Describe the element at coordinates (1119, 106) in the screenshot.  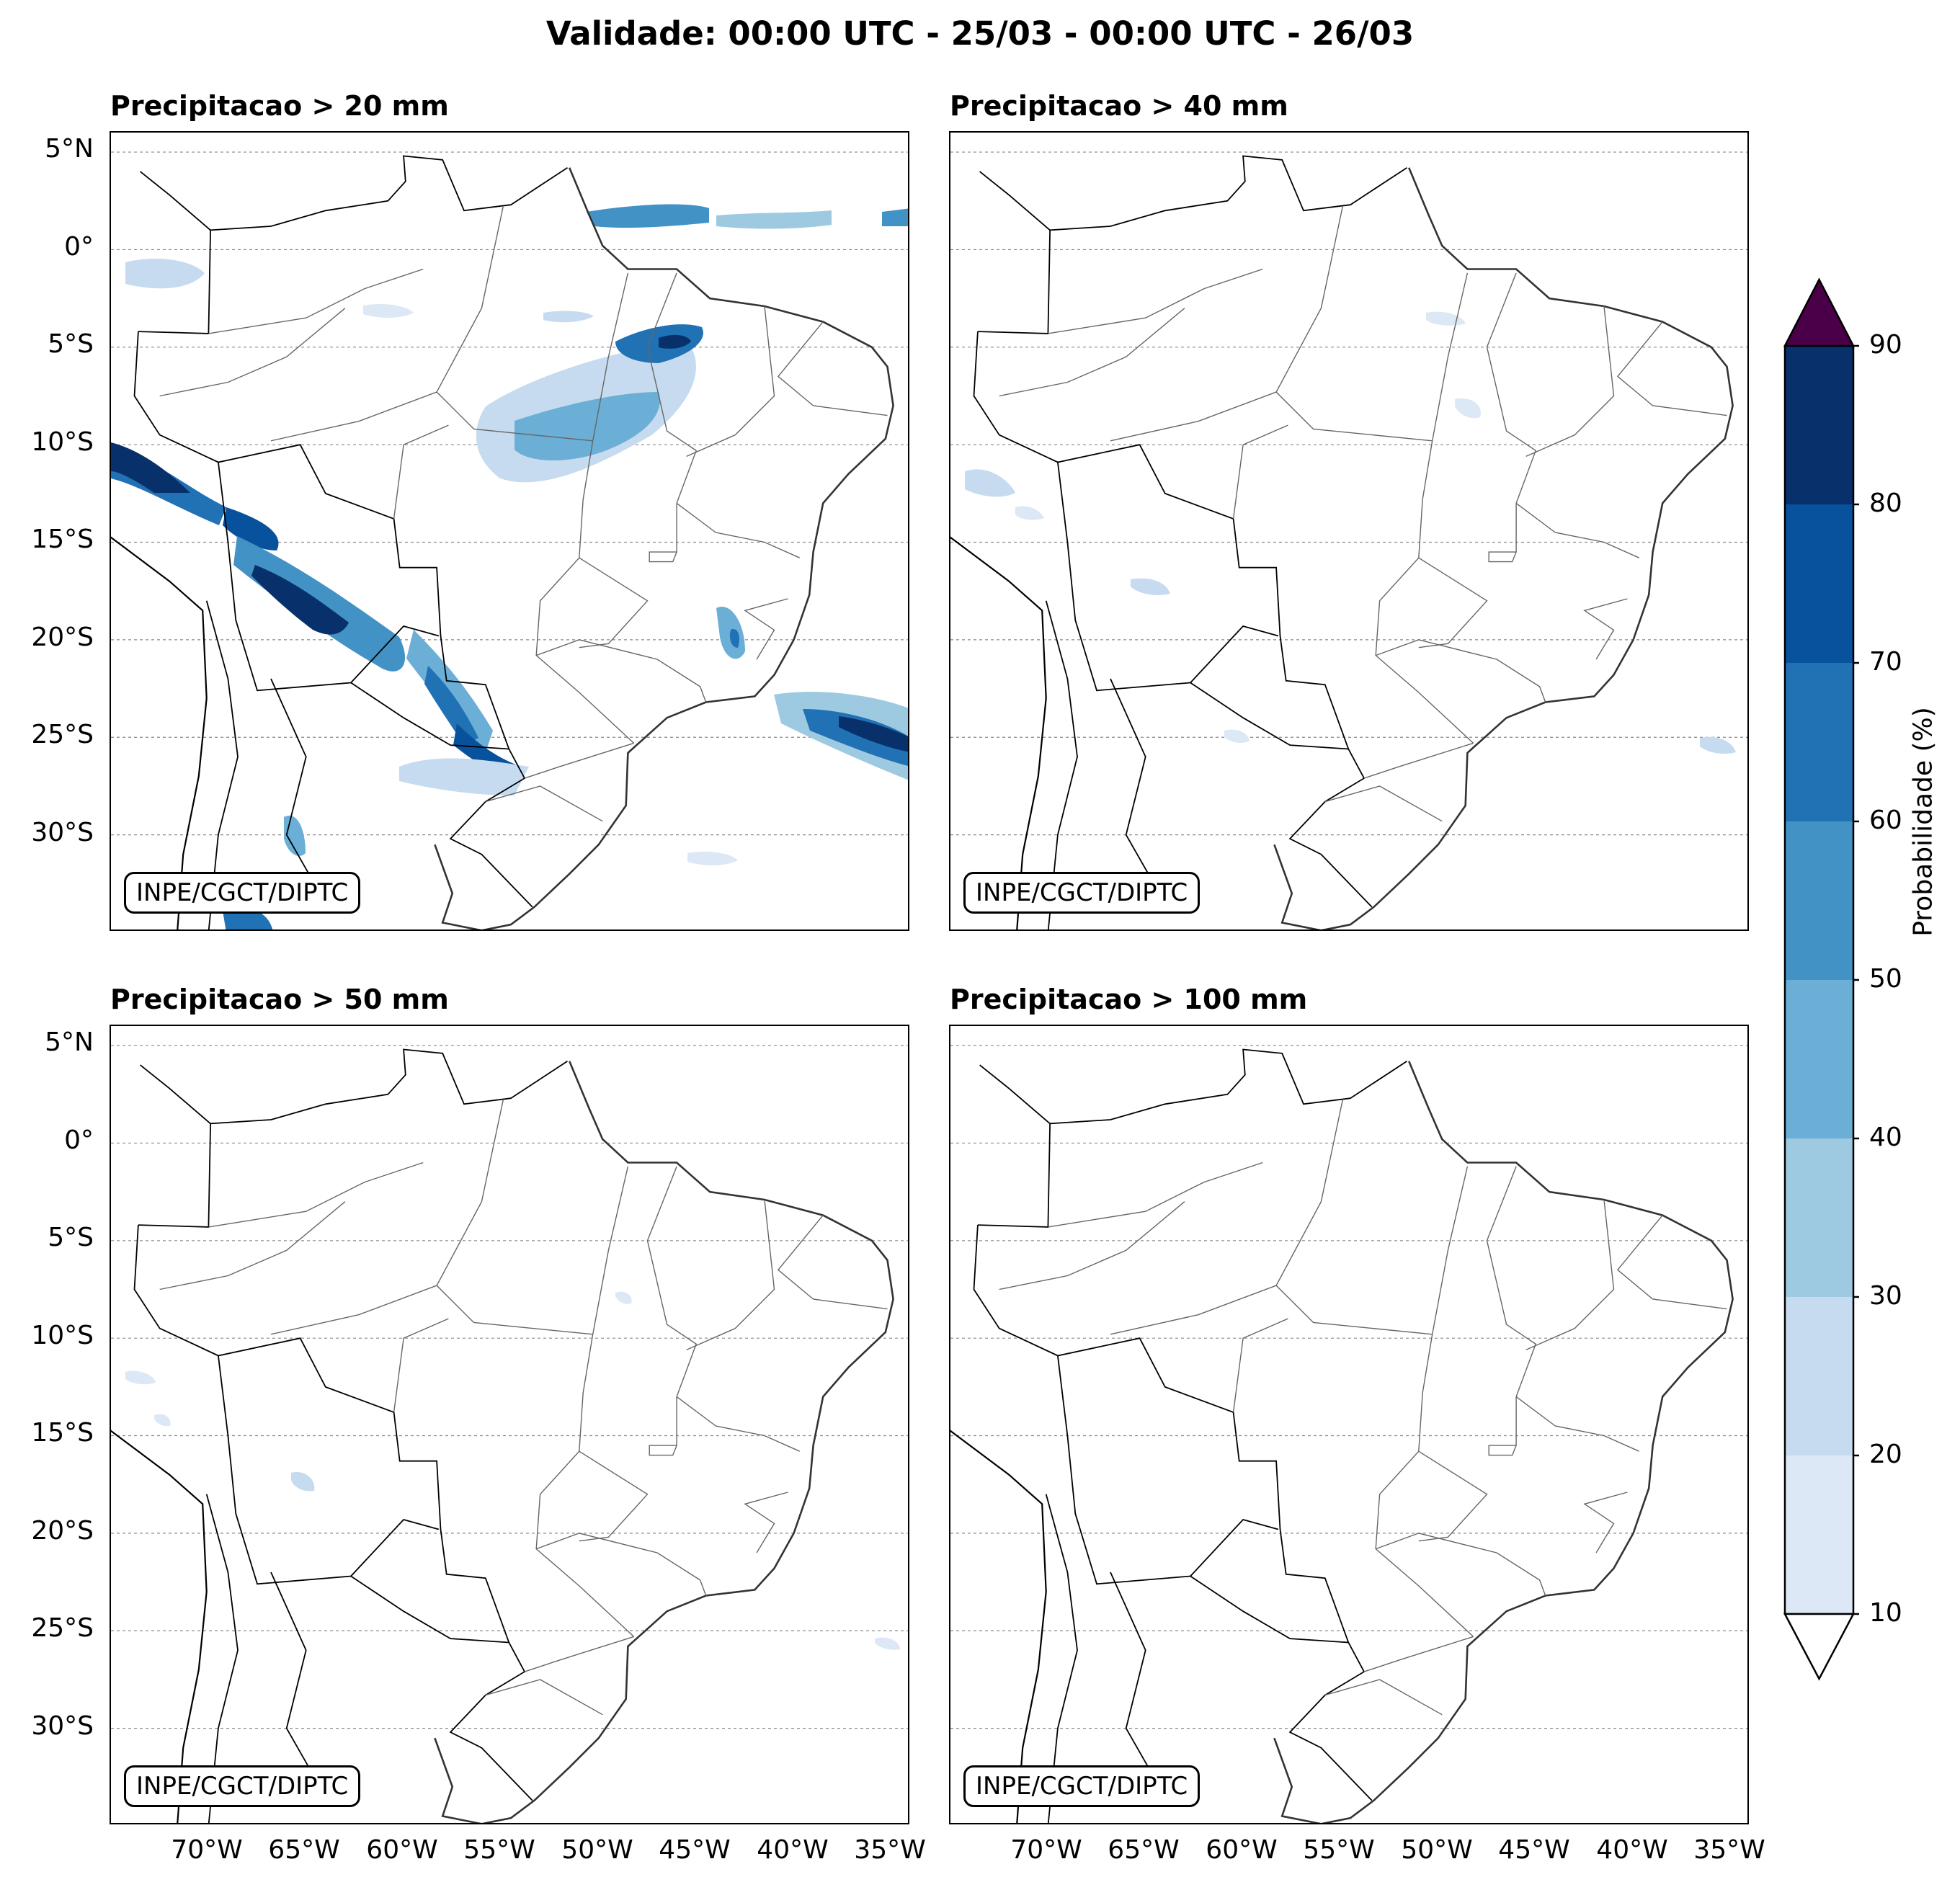
I see `panel-title-40mm: Precipitacao > 40 mm` at that location.